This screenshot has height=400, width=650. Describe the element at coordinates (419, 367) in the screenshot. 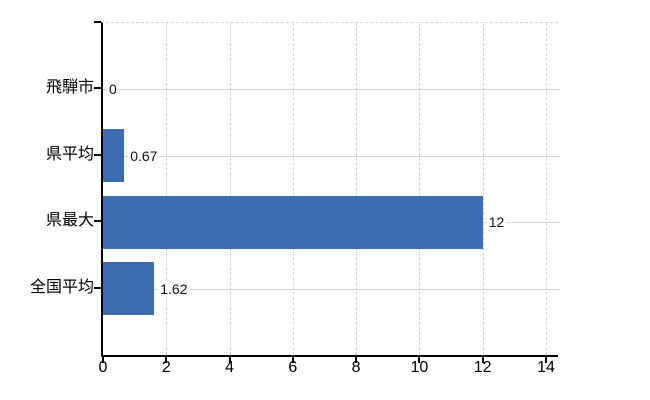

I see `x-tick-label: 10` at that location.